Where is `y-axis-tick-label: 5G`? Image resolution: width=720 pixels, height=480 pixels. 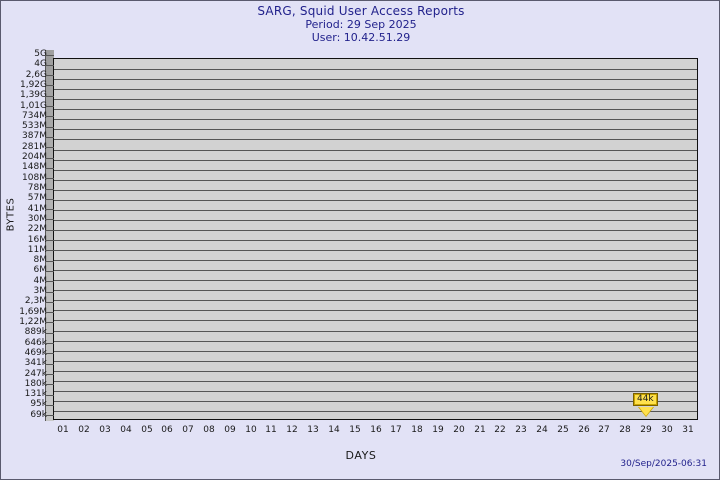
y-axis-tick-label: 5G is located at coordinates (40, 54).